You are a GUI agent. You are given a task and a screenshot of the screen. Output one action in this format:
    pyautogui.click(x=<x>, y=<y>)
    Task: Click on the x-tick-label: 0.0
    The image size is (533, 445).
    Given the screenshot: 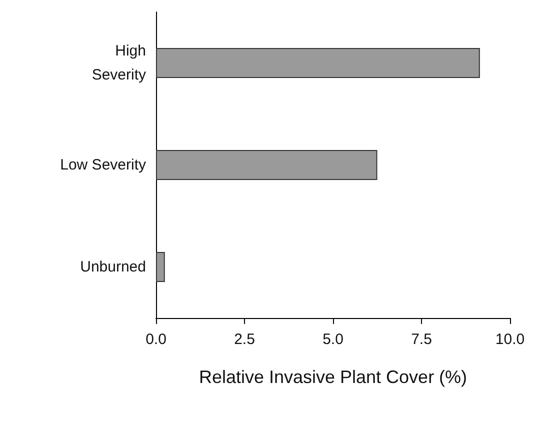 What is the action you would take?
    pyautogui.click(x=156, y=339)
    